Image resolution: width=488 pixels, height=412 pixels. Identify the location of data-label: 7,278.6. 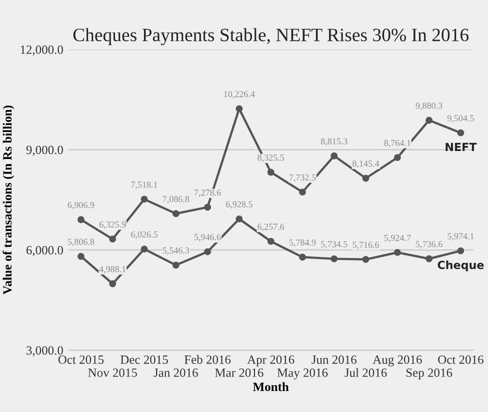
(207, 193).